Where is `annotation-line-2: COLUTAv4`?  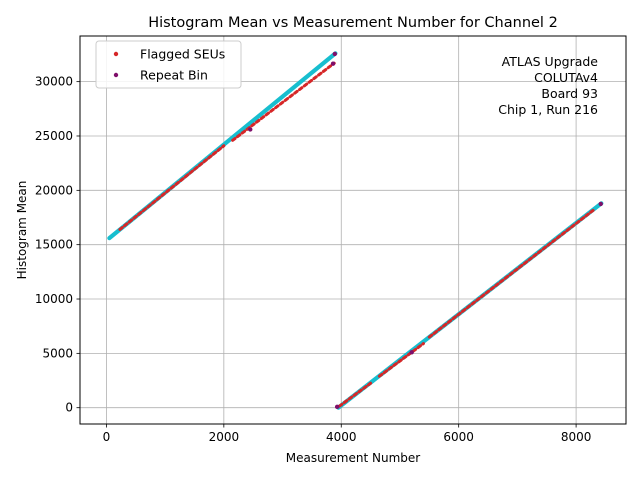 annotation-line-2: COLUTAv4 is located at coordinates (566, 77).